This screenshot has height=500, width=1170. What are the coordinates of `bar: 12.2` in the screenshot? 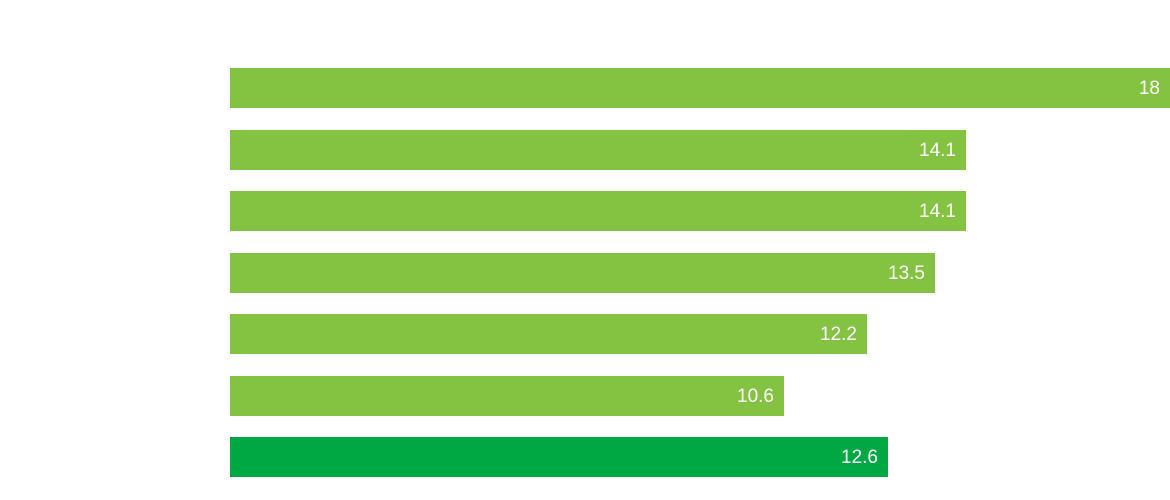 It's located at (548, 334).